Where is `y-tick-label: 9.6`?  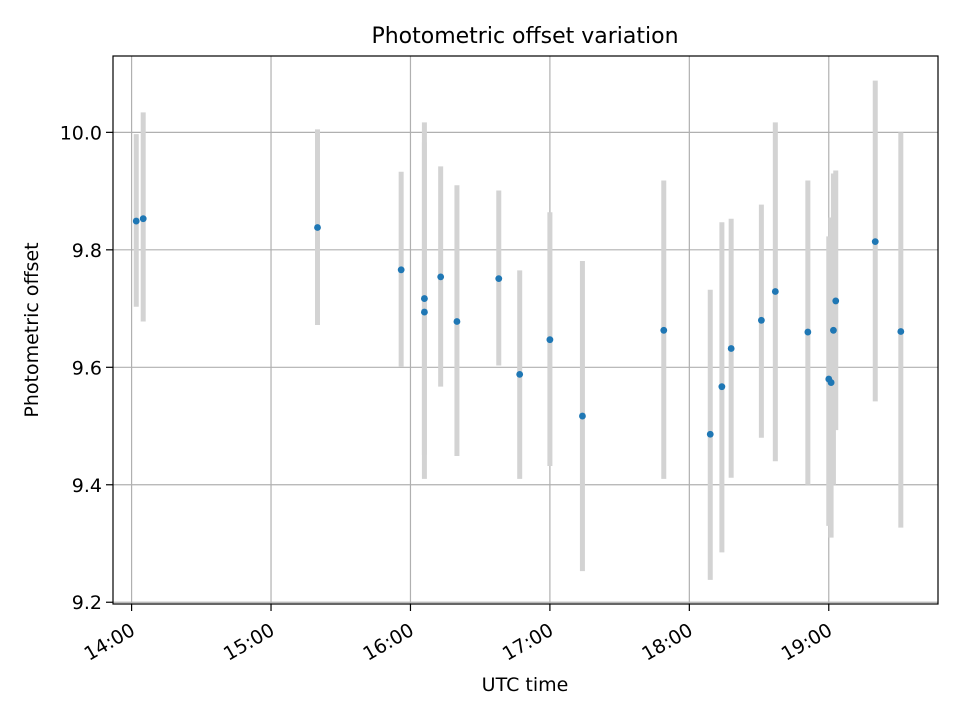
y-tick-label: 9.6 is located at coordinates (87, 368).